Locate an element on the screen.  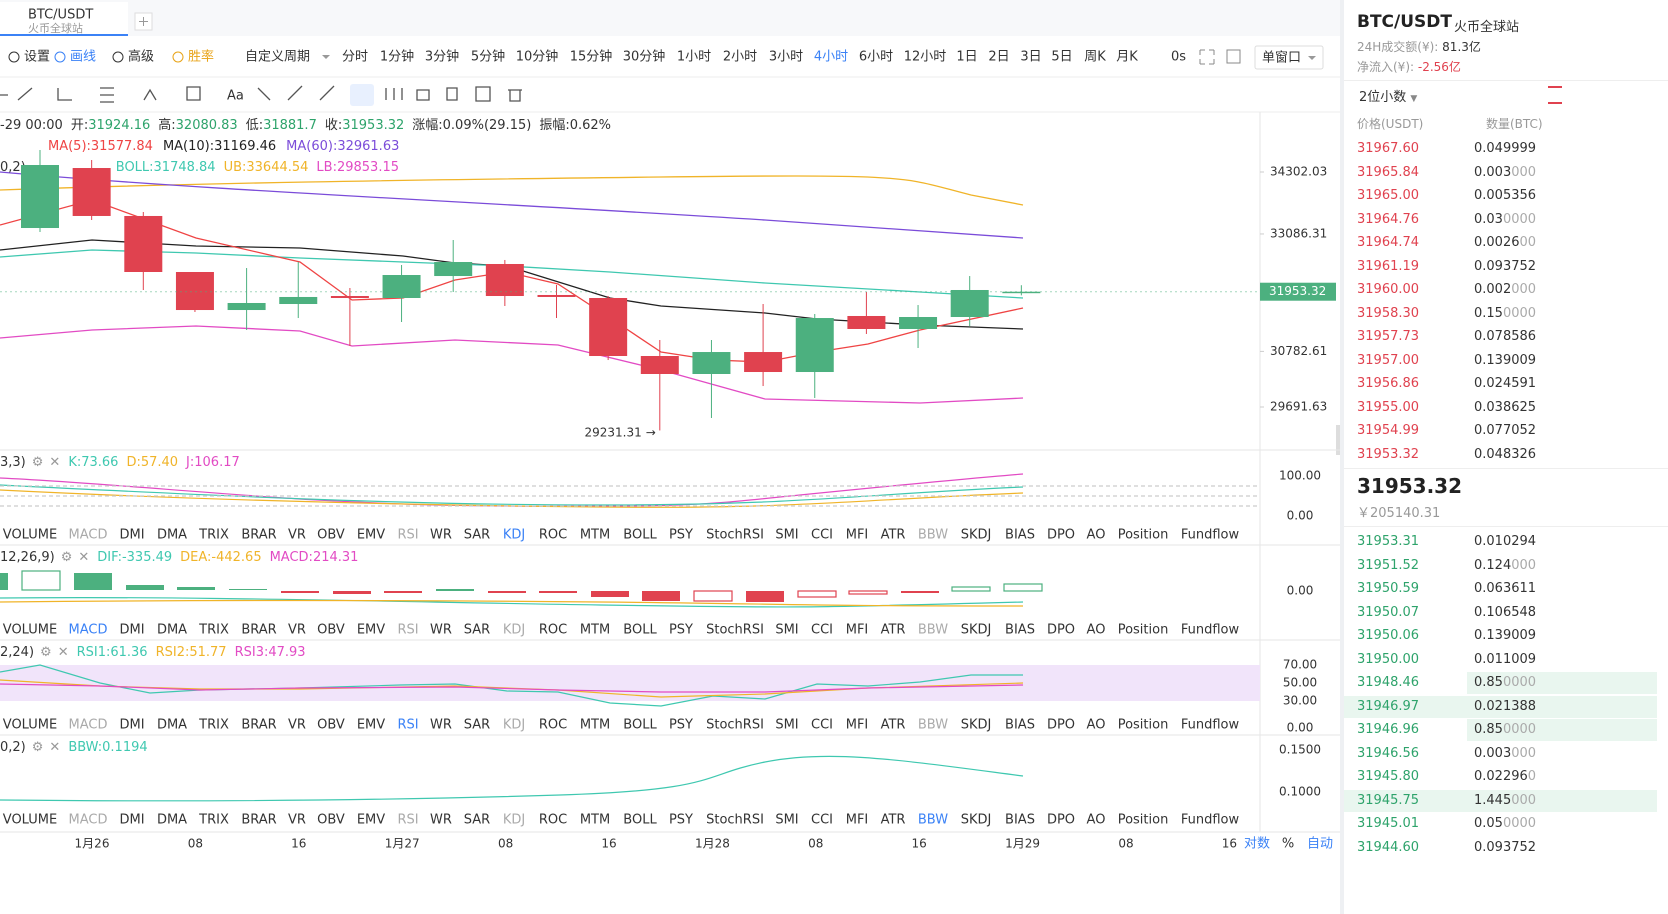
screenshot-icon is located at coordinates (1233, 56).